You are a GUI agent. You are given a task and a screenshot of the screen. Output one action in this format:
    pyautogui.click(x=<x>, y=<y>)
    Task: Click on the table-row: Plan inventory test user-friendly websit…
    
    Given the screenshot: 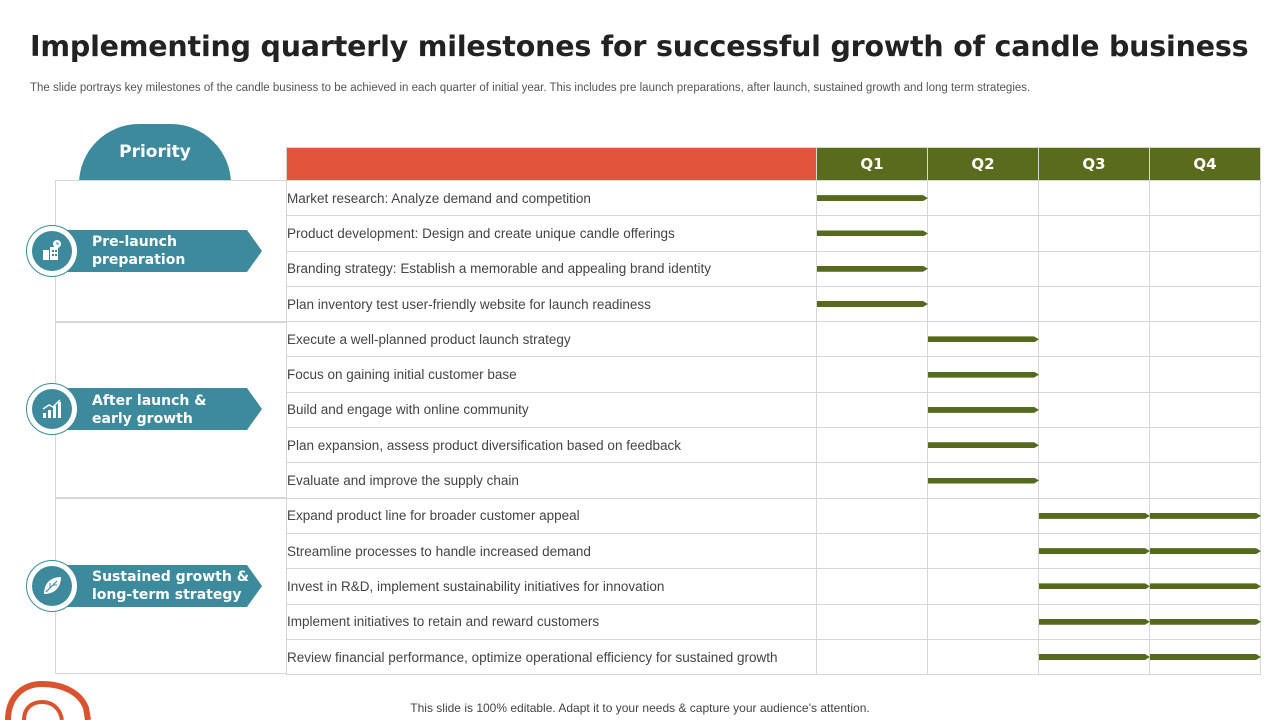 What is the action you would take?
    pyautogui.click(x=773, y=304)
    